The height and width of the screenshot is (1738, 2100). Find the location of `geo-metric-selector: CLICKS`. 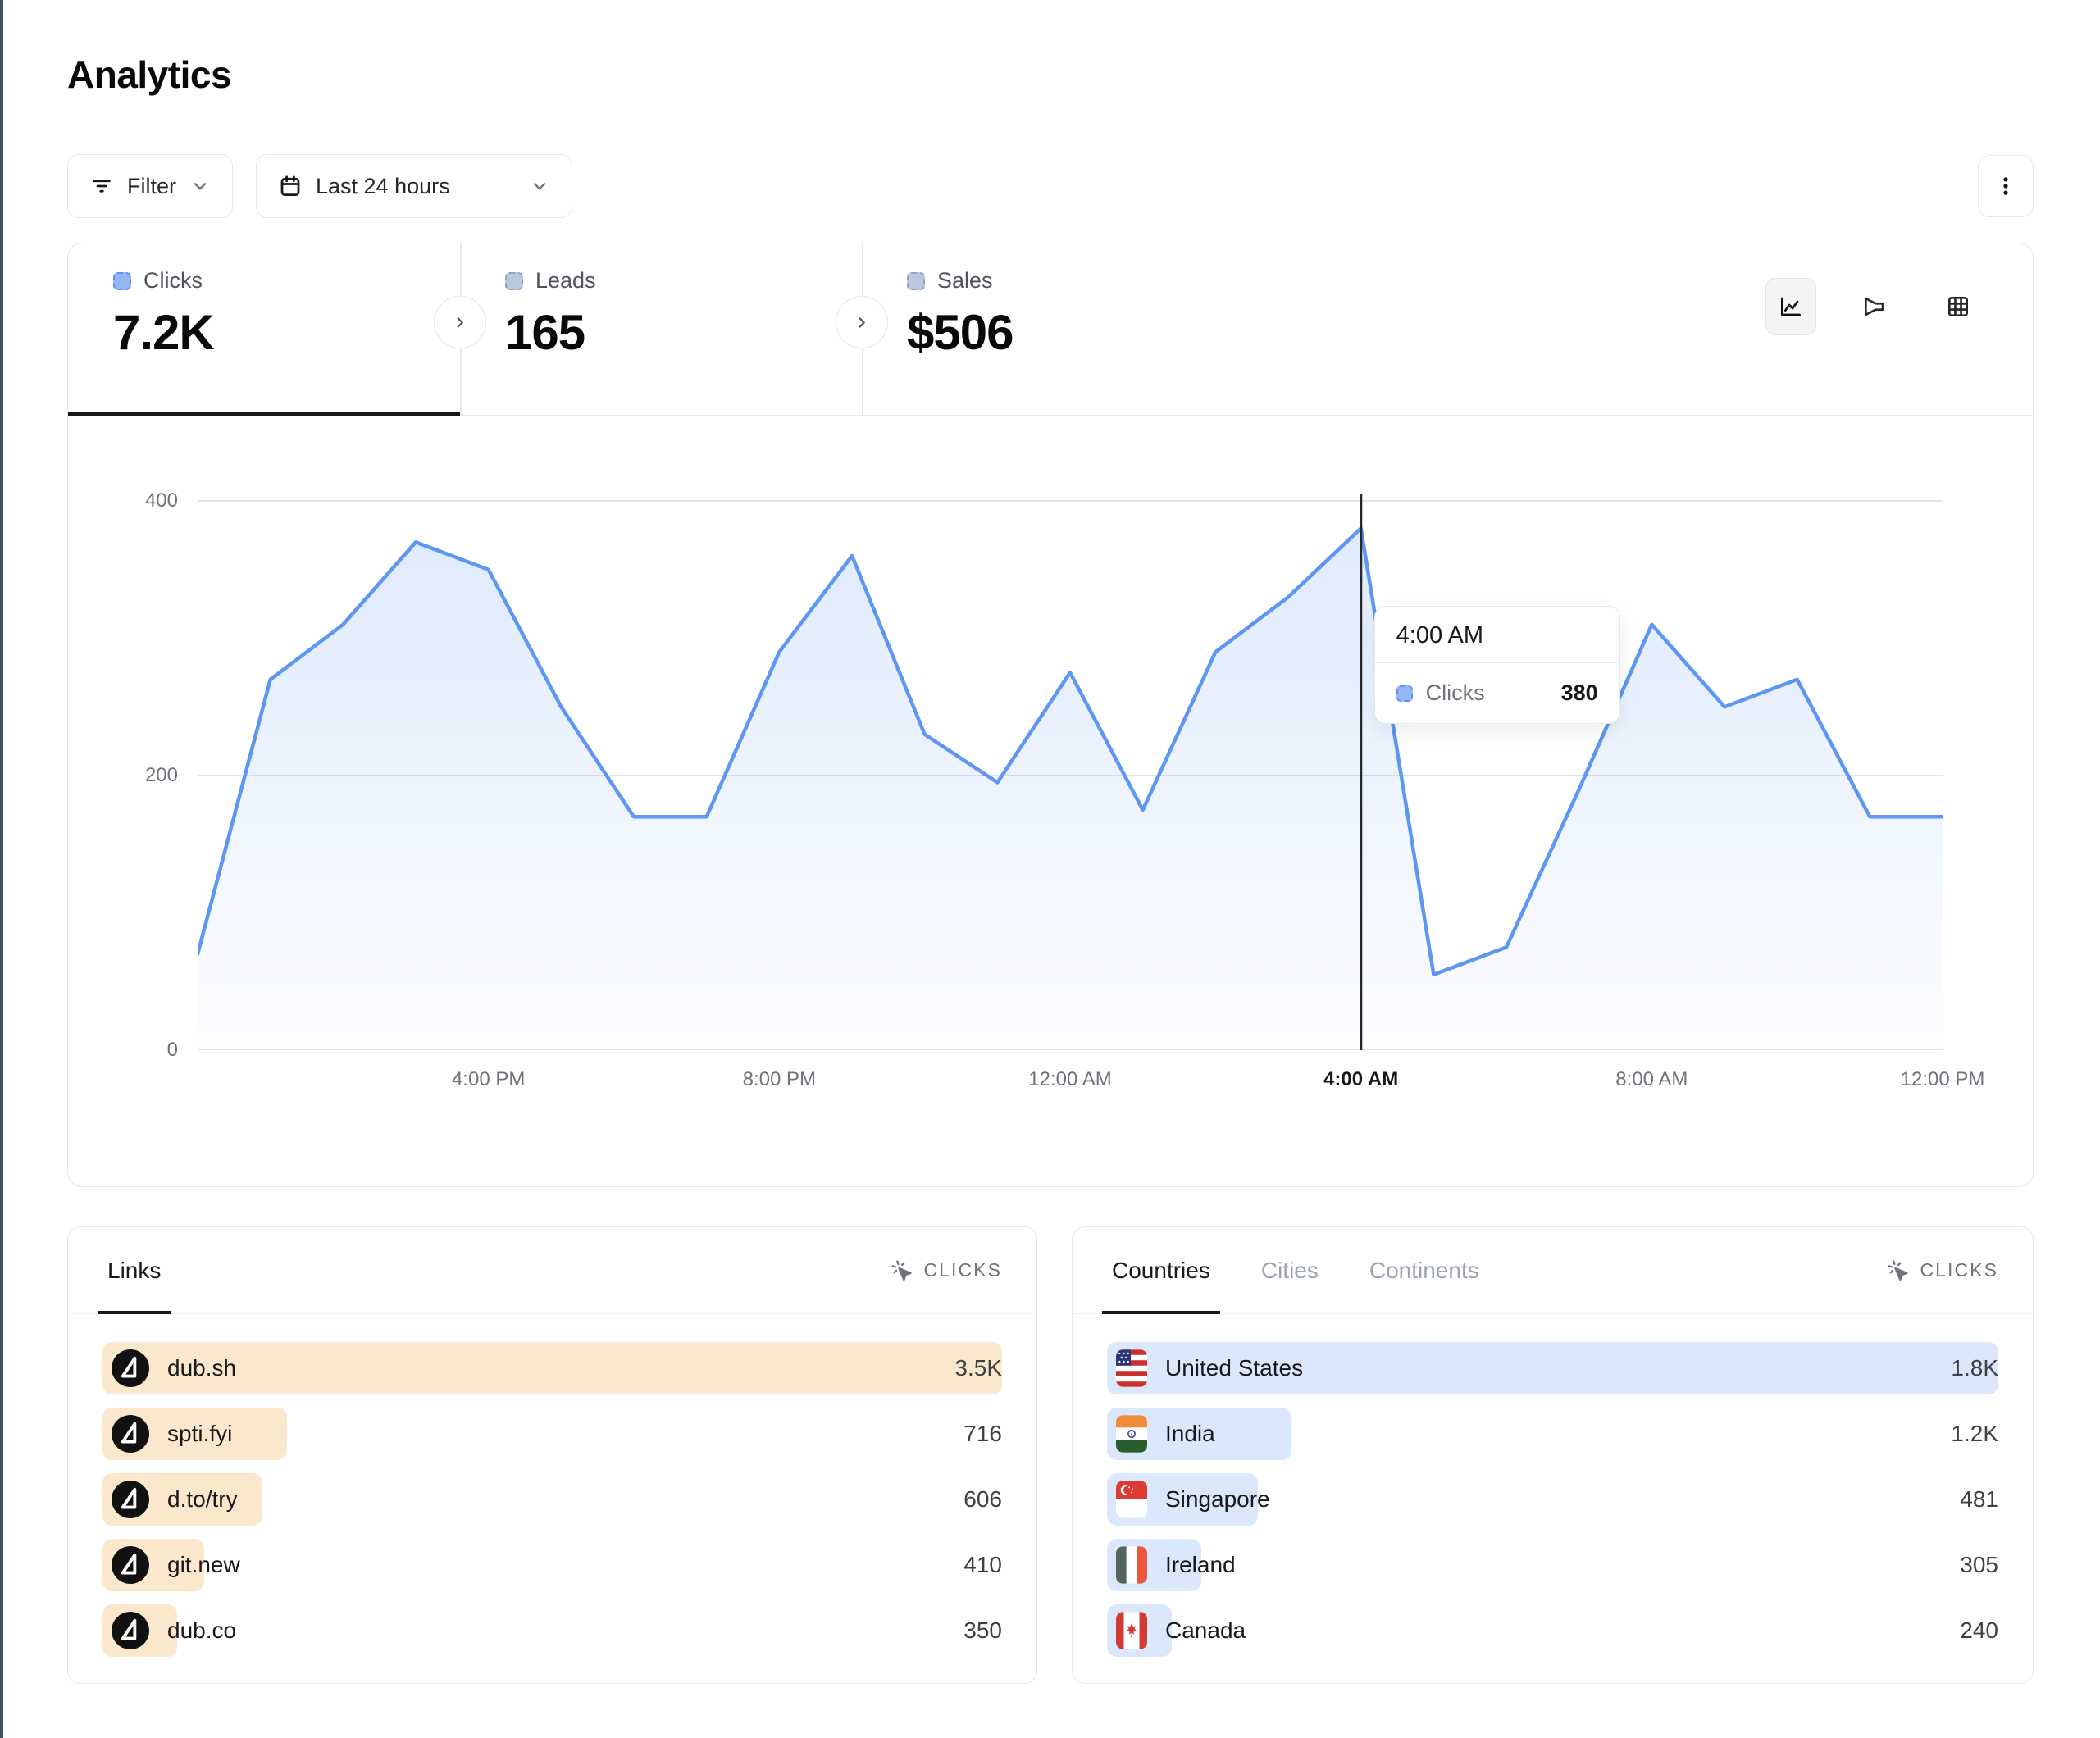

geo-metric-selector: CLICKS is located at coordinates (1942, 1270).